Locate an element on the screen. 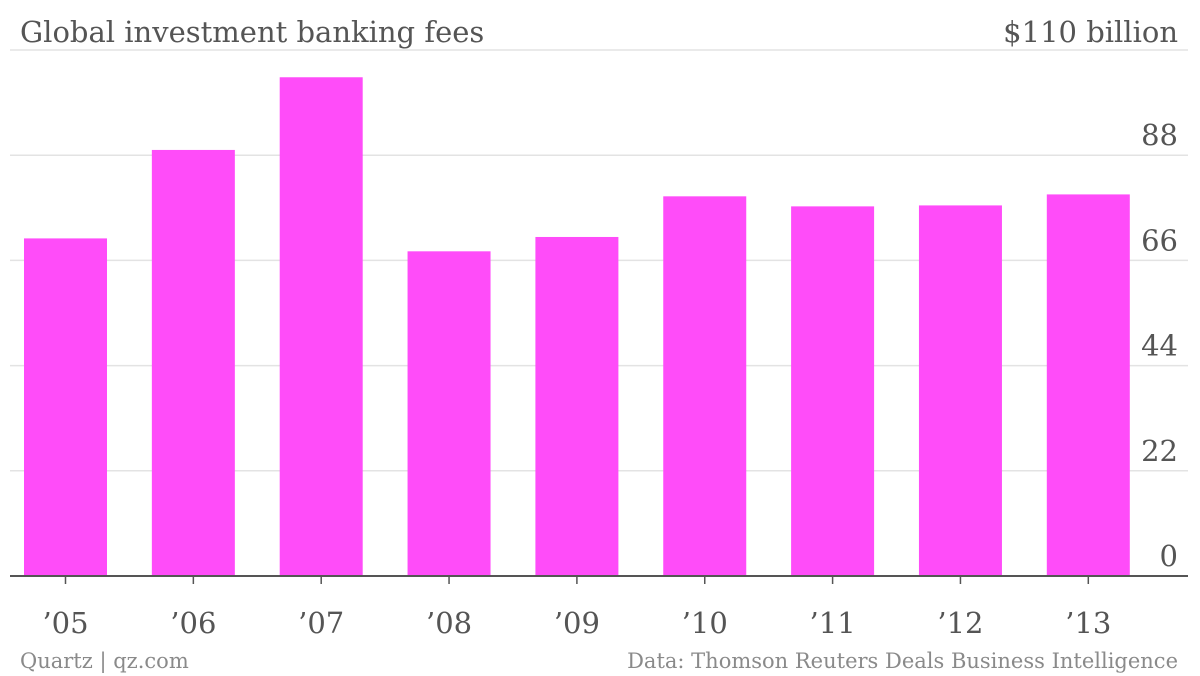  x-axis-ticks: ’05 ’06 ’07 ’08 ’09 ’10 ’11 ’12 ’13 is located at coordinates (576, 608).